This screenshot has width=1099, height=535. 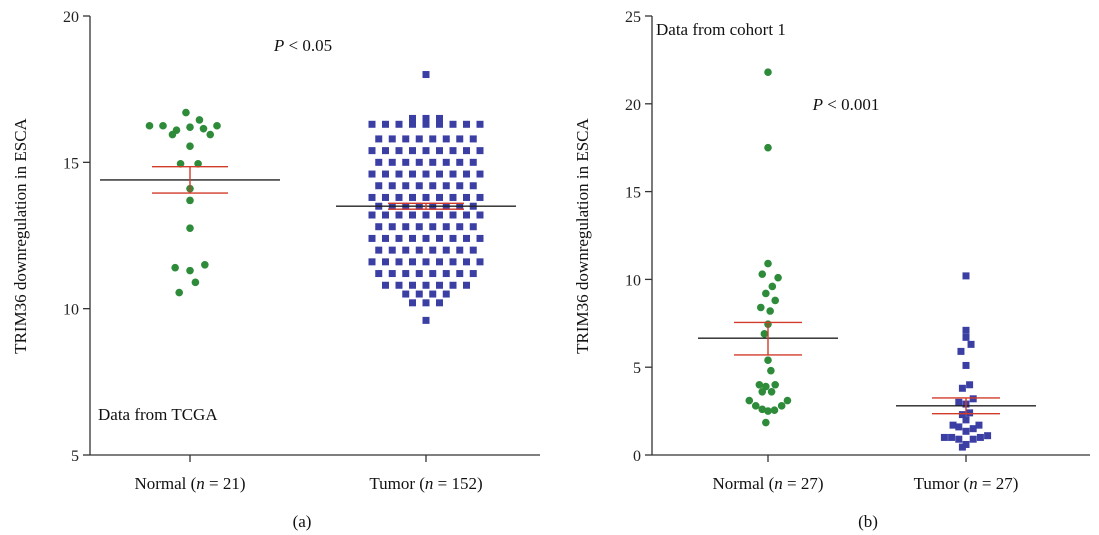 I want to click on panel-a-pvalue-symbol: P, so click(x=278, y=45).